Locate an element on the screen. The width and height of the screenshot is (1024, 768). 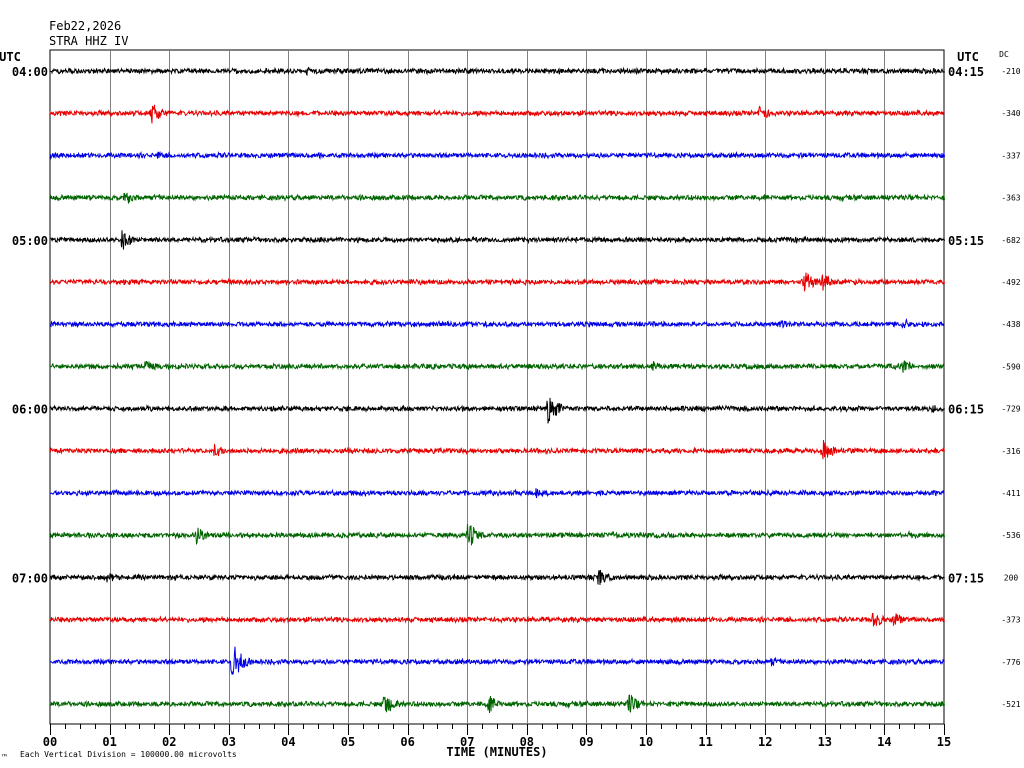
x-axis-label: TIME (MINUTES) is located at coordinates (496, 752).